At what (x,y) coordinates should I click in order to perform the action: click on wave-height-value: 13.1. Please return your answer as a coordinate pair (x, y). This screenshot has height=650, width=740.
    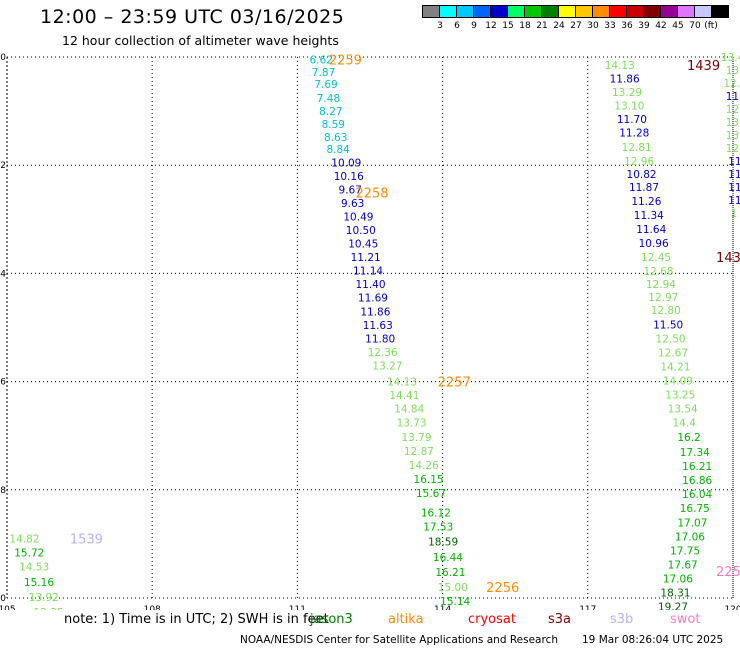
    Looking at the image, I should click on (733, 71).